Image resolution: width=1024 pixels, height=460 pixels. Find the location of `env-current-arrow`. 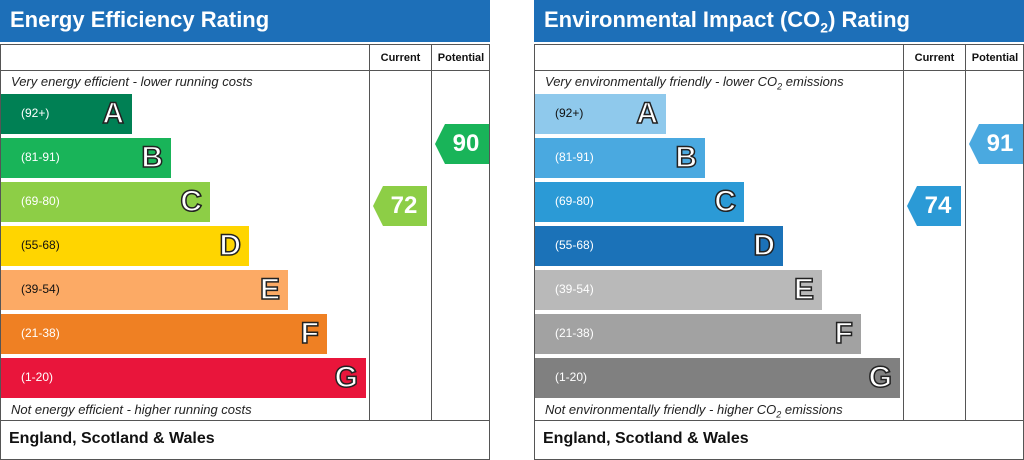

env-current-arrow is located at coordinates (934, 206).